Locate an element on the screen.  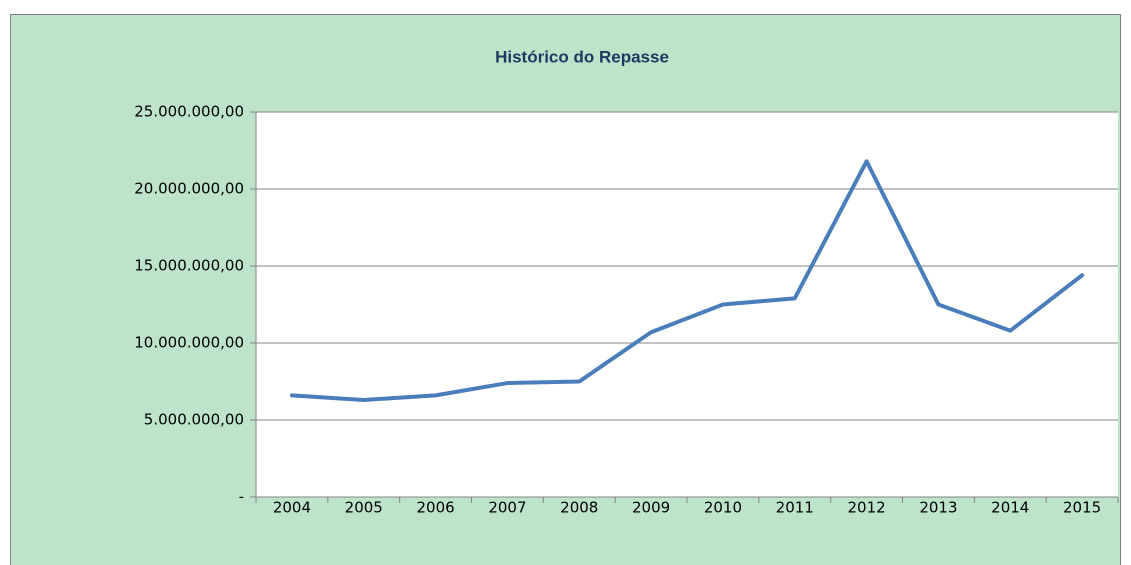
x-tick-label: 2014 is located at coordinates (1010, 508).